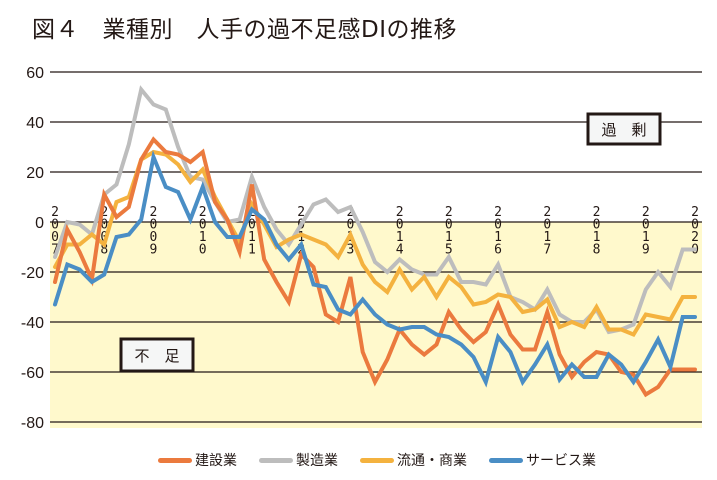  What do you see at coordinates (32, 373) in the screenshot?
I see `y-tick-label: -60` at bounding box center [32, 373].